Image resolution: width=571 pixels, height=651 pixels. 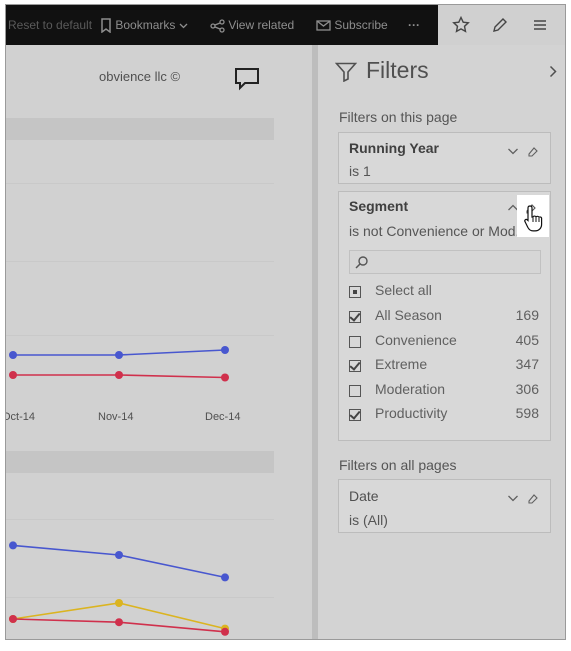 I want to click on search-icon, so click(x=361, y=262).